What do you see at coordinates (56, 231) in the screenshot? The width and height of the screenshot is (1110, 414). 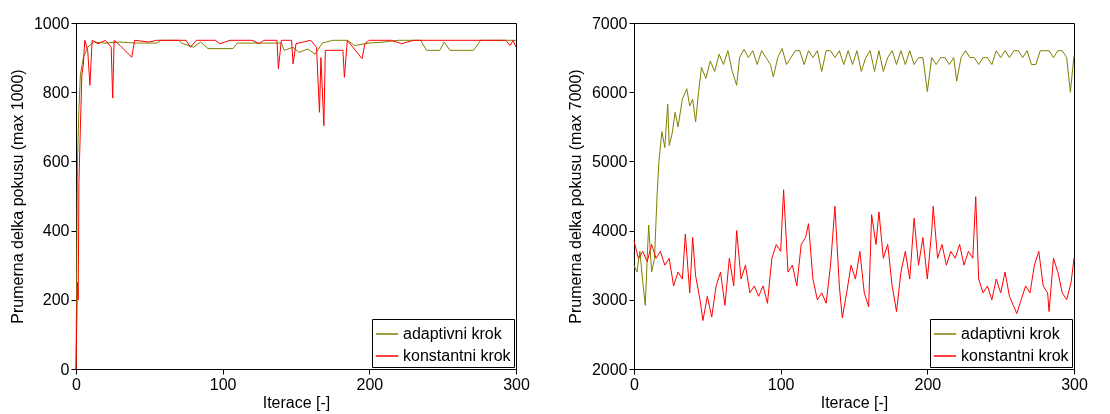 I see `y-tick-label: 400` at bounding box center [56, 231].